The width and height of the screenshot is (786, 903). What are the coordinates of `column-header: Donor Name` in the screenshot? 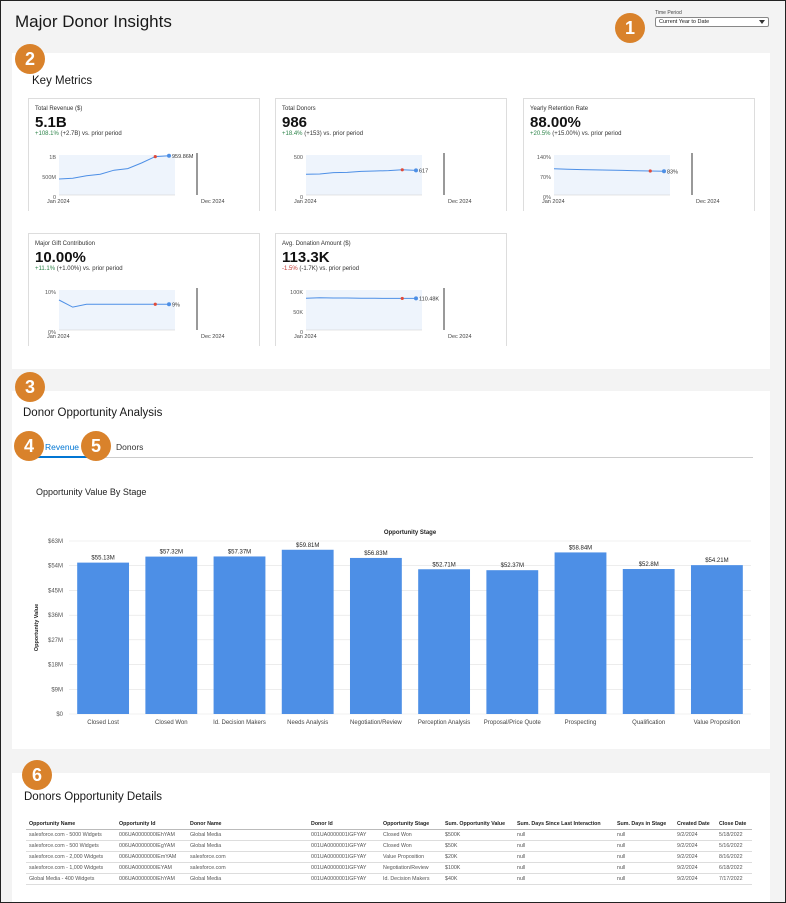 It's located at (247, 824).